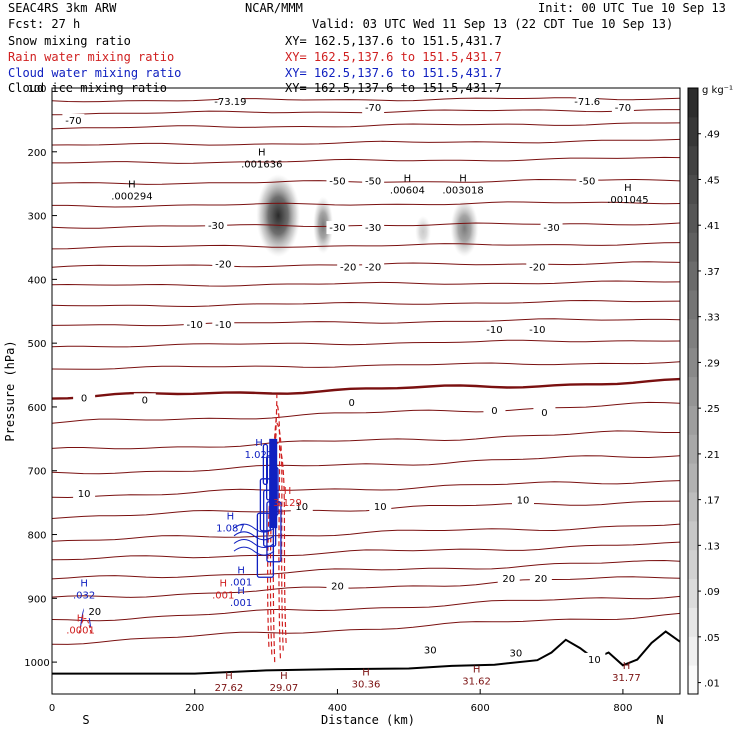 The image size is (740, 740). Describe the element at coordinates (366, 685) in the screenshot. I see `high-value-15: 30.36` at that location.